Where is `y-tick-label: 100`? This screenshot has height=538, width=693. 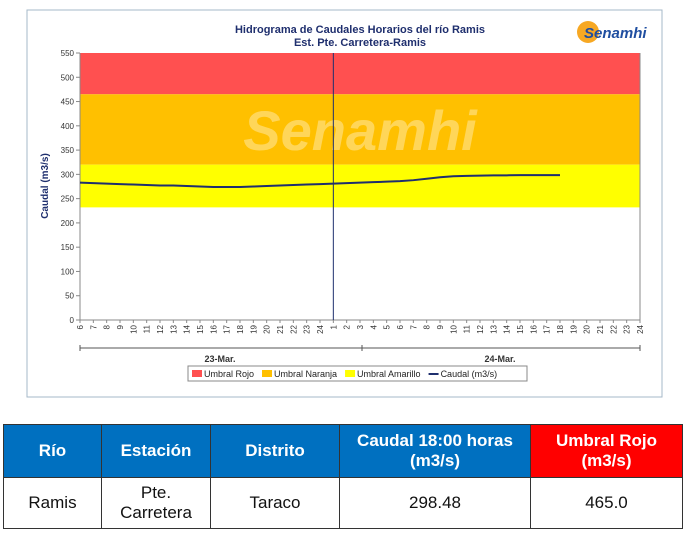
y-tick-label: 100 is located at coordinates (68, 271).